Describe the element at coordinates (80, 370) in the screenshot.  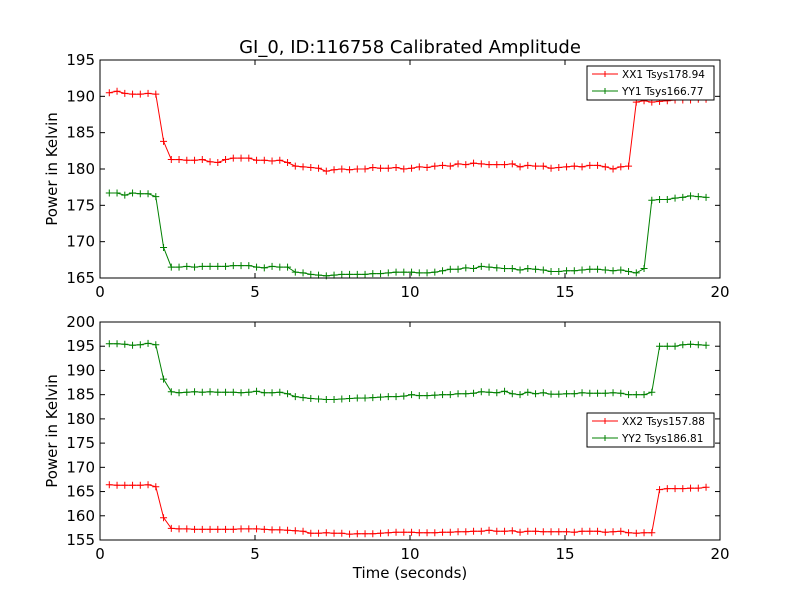
I see `bottom-y-tick-label: 190` at that location.